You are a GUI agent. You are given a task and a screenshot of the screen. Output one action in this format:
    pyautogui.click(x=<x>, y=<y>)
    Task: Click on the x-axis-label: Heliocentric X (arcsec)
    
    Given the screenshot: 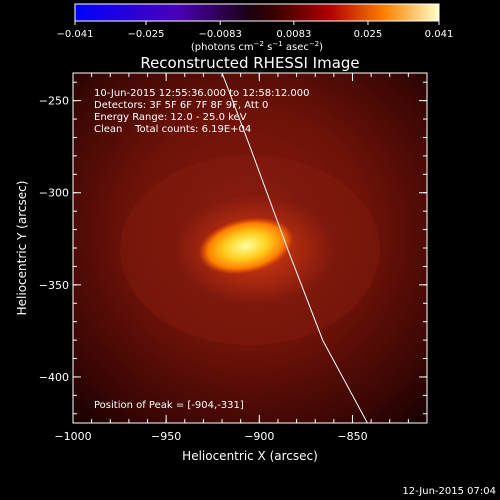 What is the action you would take?
    pyautogui.click(x=250, y=456)
    